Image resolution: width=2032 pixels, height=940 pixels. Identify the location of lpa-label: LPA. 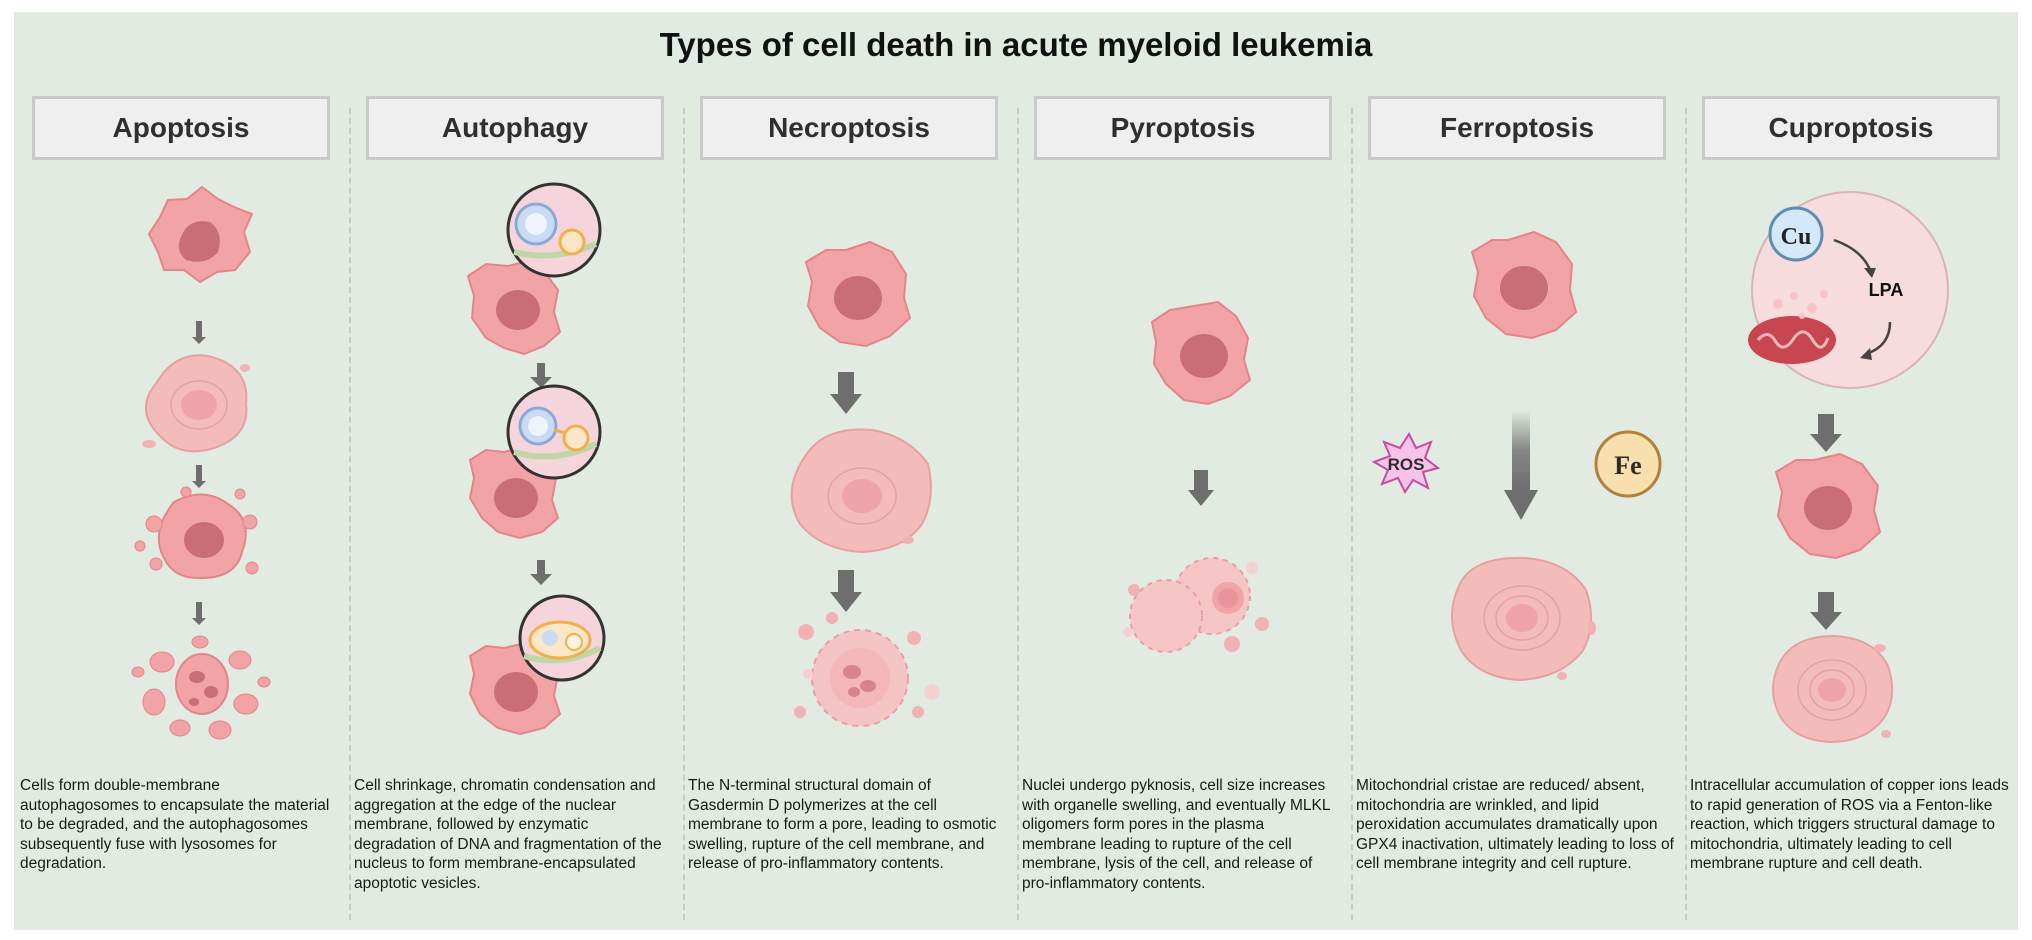
(1886, 290).